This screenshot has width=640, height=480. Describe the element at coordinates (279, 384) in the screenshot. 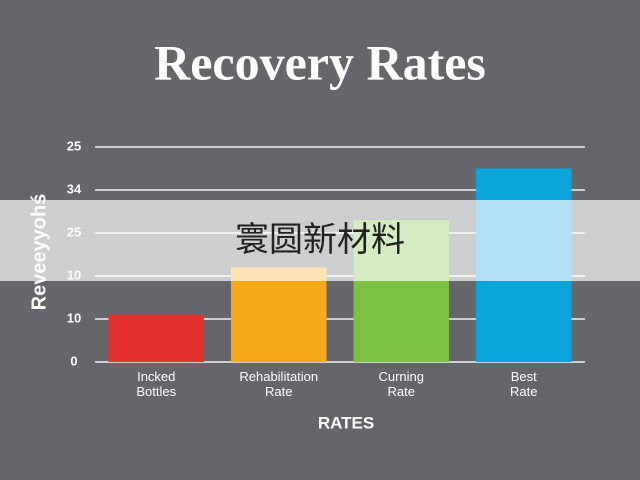

I see `x-tick-label: Rehabilitation Rate` at that location.